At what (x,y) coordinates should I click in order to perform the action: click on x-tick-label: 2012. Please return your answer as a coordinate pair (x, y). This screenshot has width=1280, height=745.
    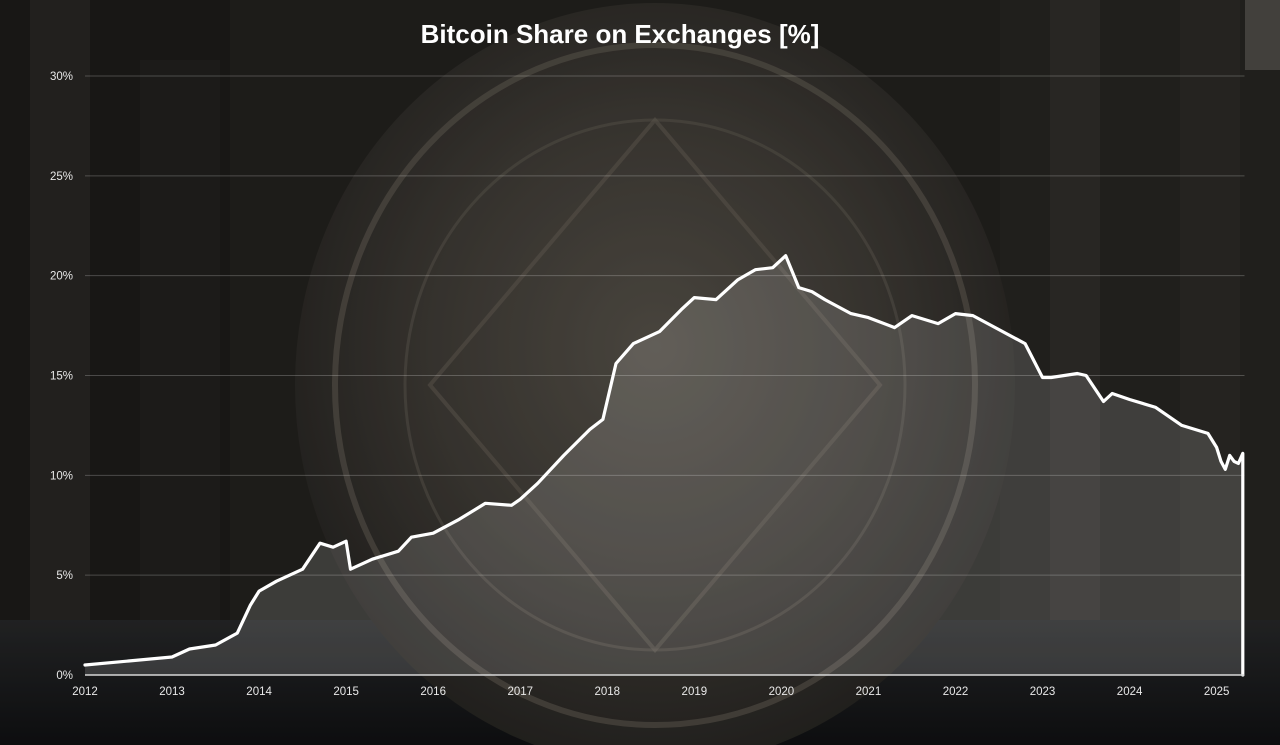
    Looking at the image, I should click on (85, 692).